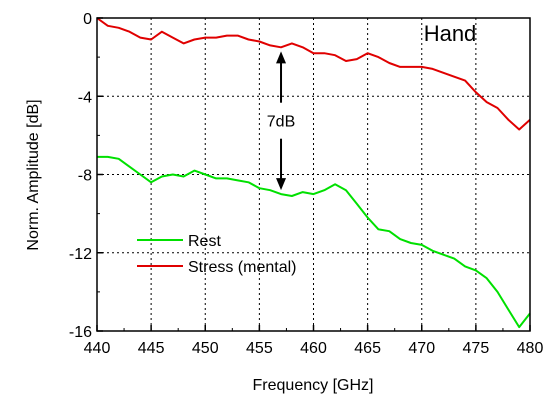 The image size is (557, 398). I want to click on chart-title: Hand, so click(450, 33).